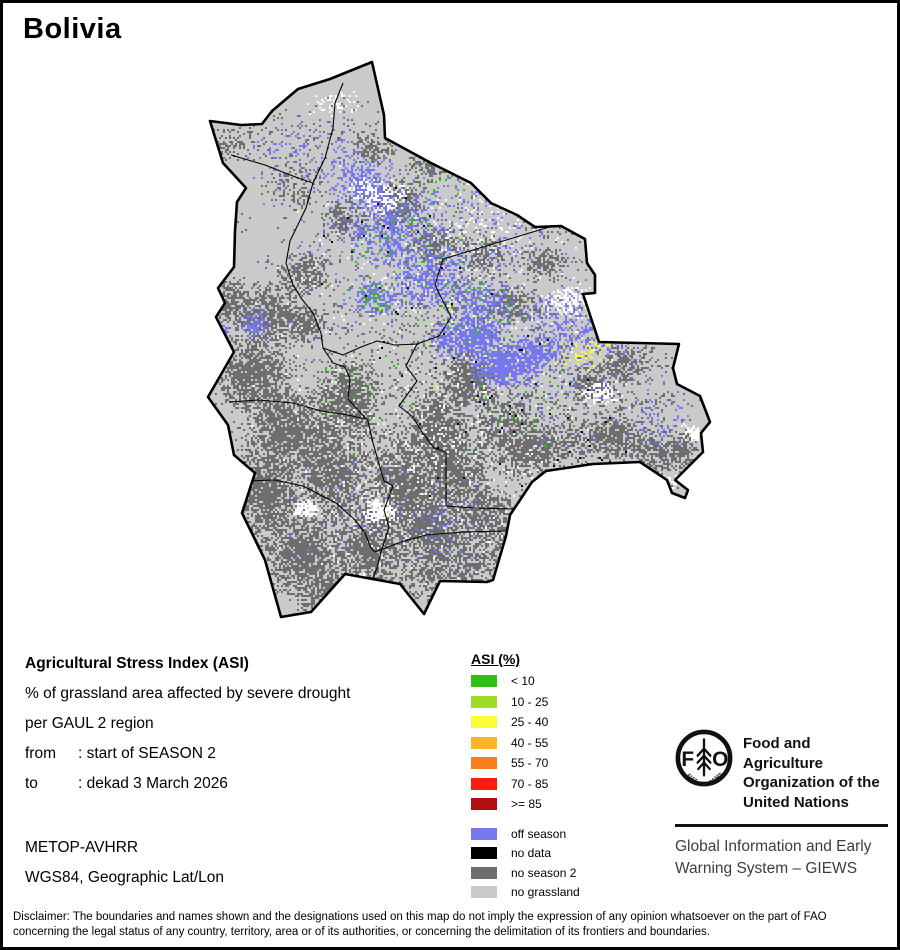 Image resolution: width=900 pixels, height=950 pixels. I want to click on legend-row: 70 - 85, so click(525, 784).